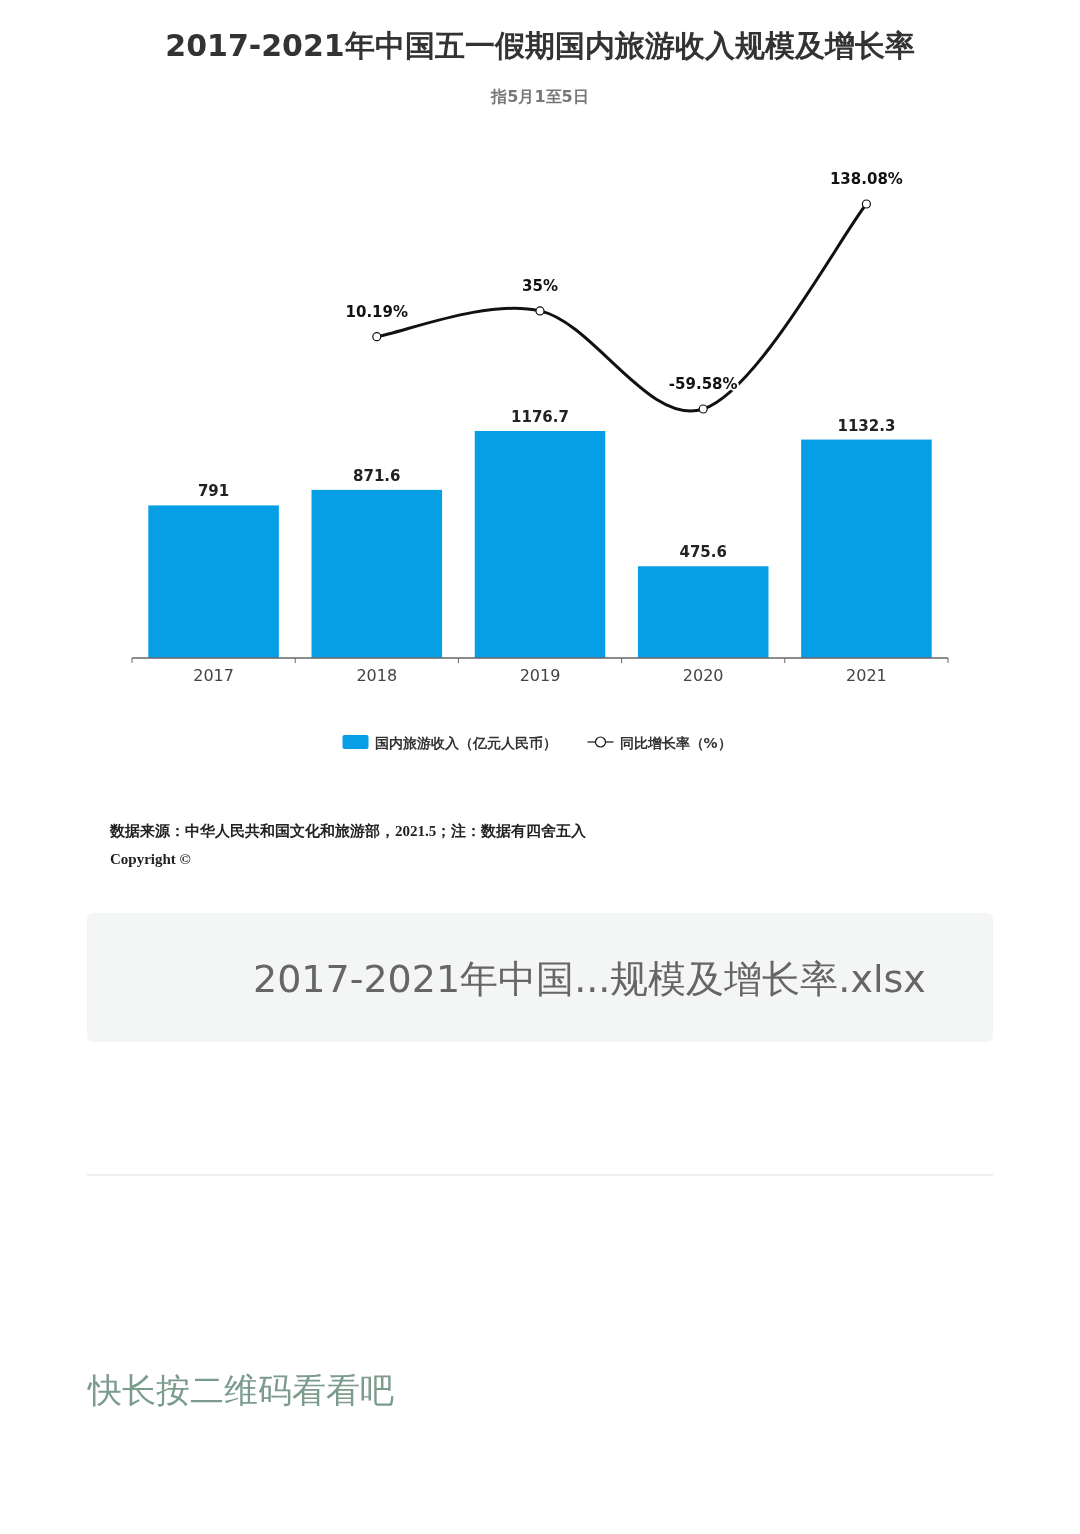 The image size is (1080, 1534). Describe the element at coordinates (240, 1390) in the screenshot. I see `text: 快长按二维码看看吧` at that location.